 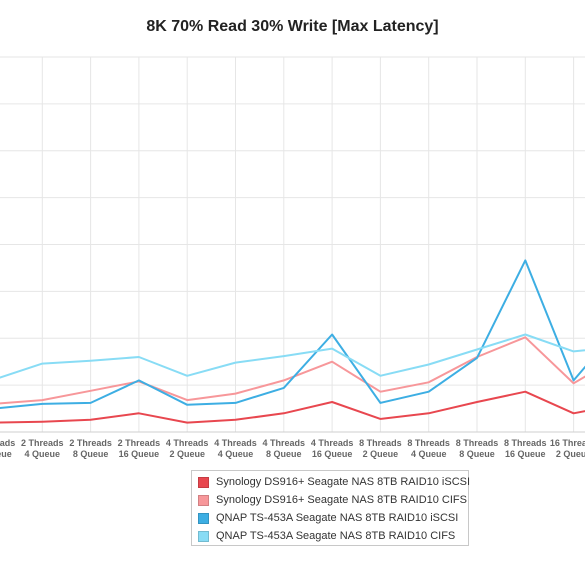 What do you see at coordinates (380, 448) in the screenshot?
I see `x-tick-label: 8 Threads 2 Queue` at bounding box center [380, 448].